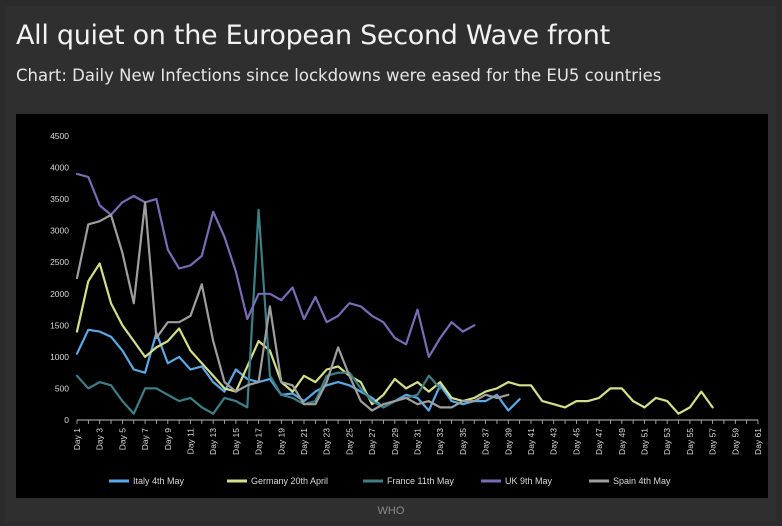  Describe the element at coordinates (191, 441) in the screenshot. I see `x-tick-label: Day 11` at that location.